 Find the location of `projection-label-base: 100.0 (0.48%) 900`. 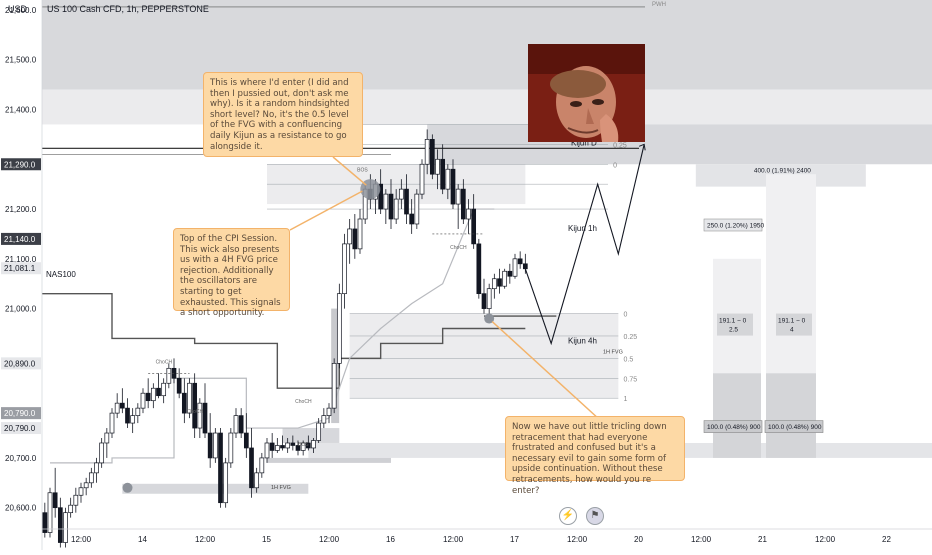

projection-label-base: 100.0 (0.48%) 900 is located at coordinates (734, 427).